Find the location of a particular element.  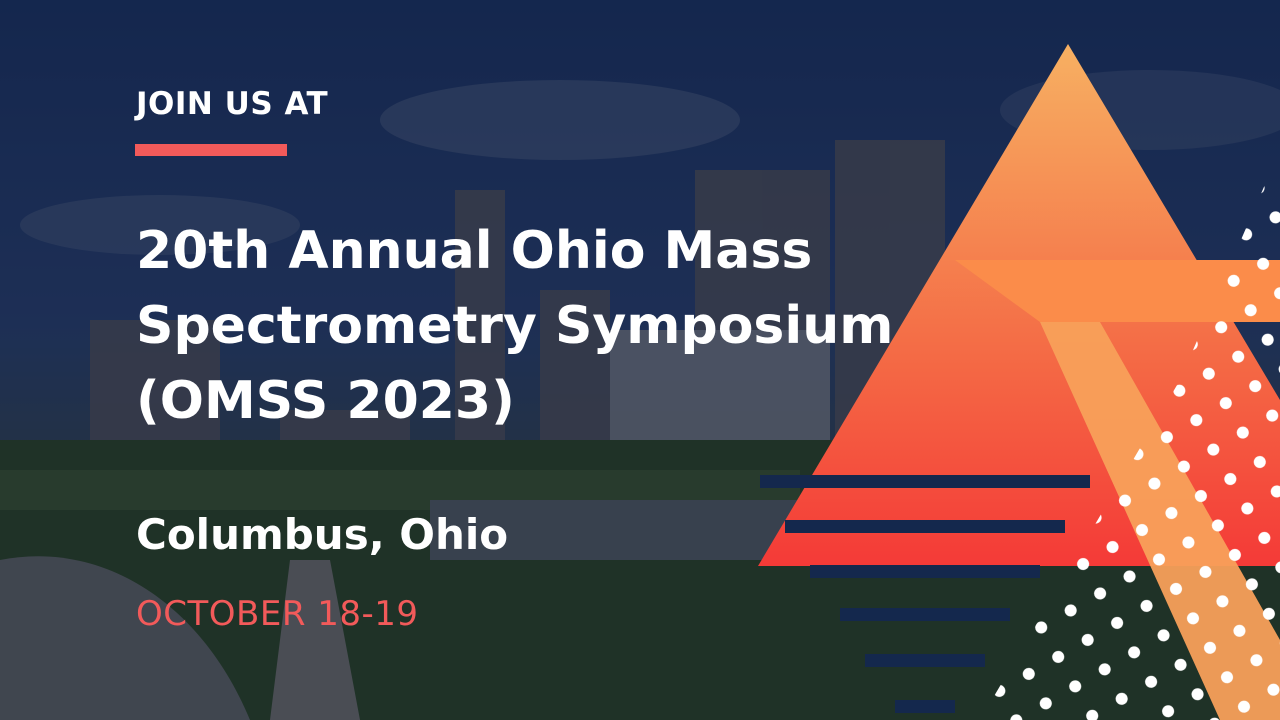

title-line: 20th Annual Ohio Mass is located at coordinates (474, 251).